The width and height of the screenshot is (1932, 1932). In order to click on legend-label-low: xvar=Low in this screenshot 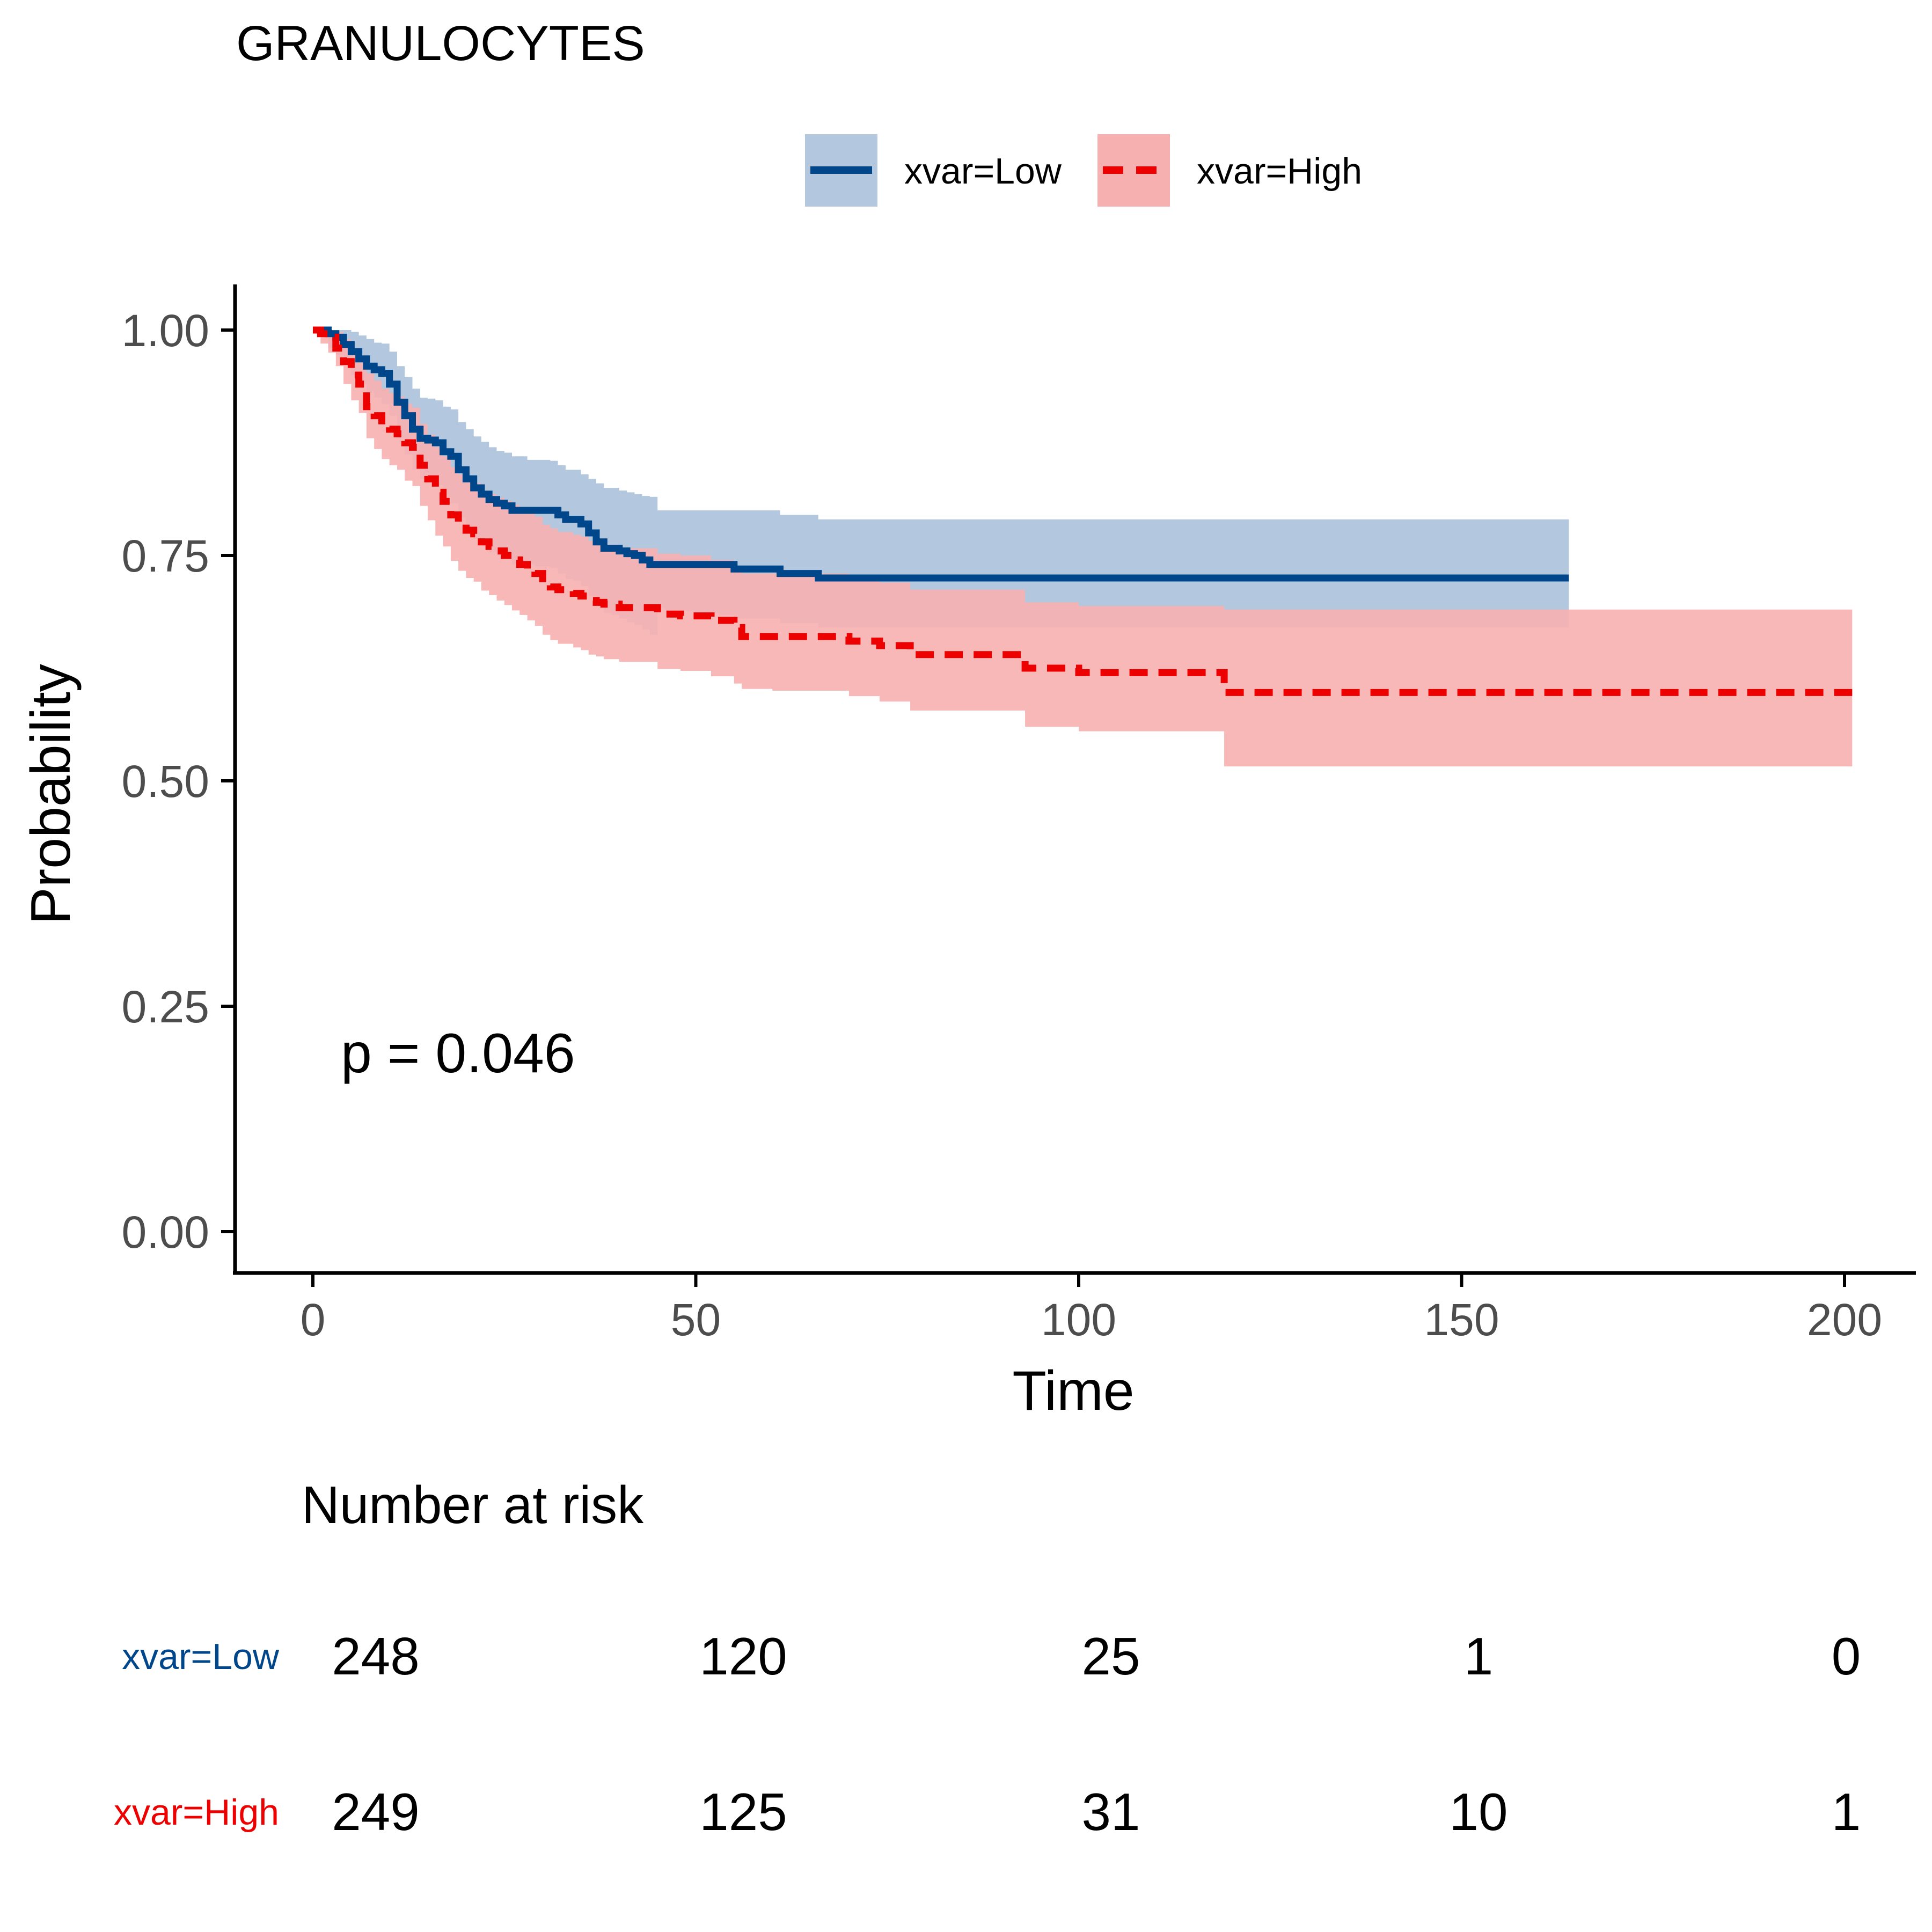, I will do `click(983, 171)`.